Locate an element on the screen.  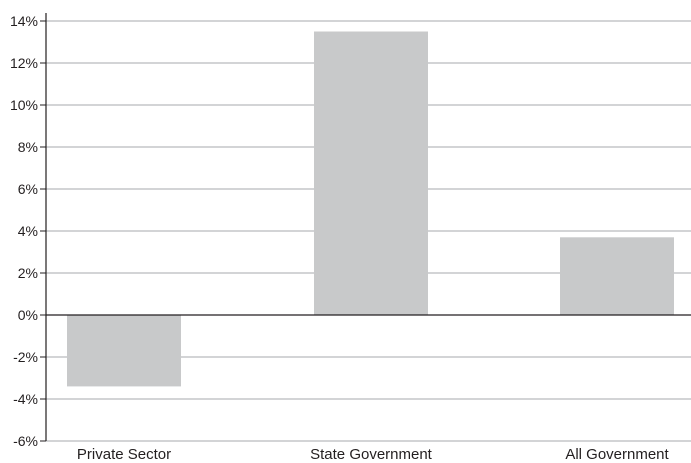
bar-all-government is located at coordinates (617, 276).